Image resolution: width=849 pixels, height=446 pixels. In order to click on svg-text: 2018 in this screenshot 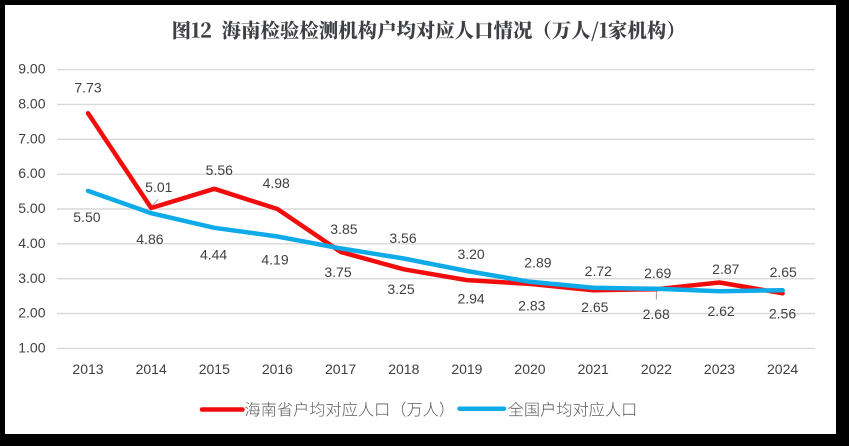, I will do `click(403, 369)`.